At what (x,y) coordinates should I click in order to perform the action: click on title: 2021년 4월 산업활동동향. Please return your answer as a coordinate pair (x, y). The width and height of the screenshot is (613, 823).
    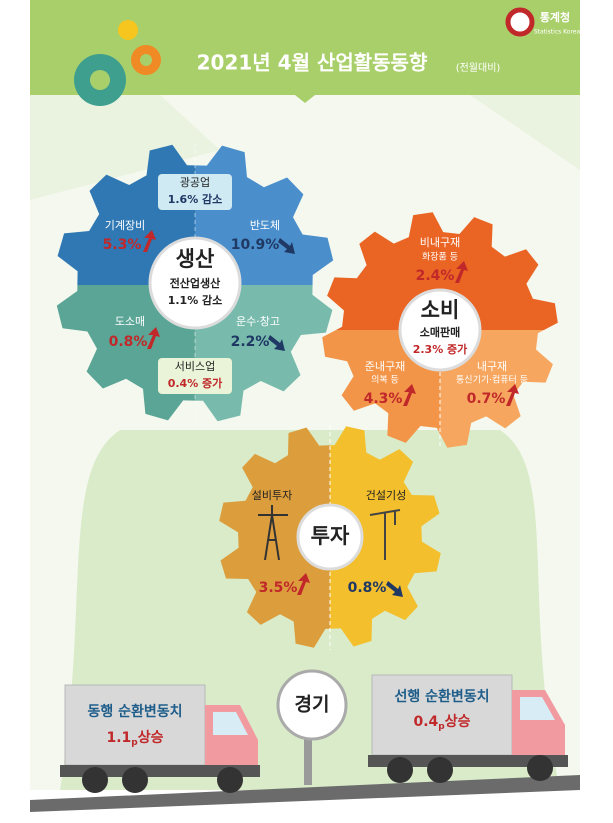
    Looking at the image, I should click on (312, 63).